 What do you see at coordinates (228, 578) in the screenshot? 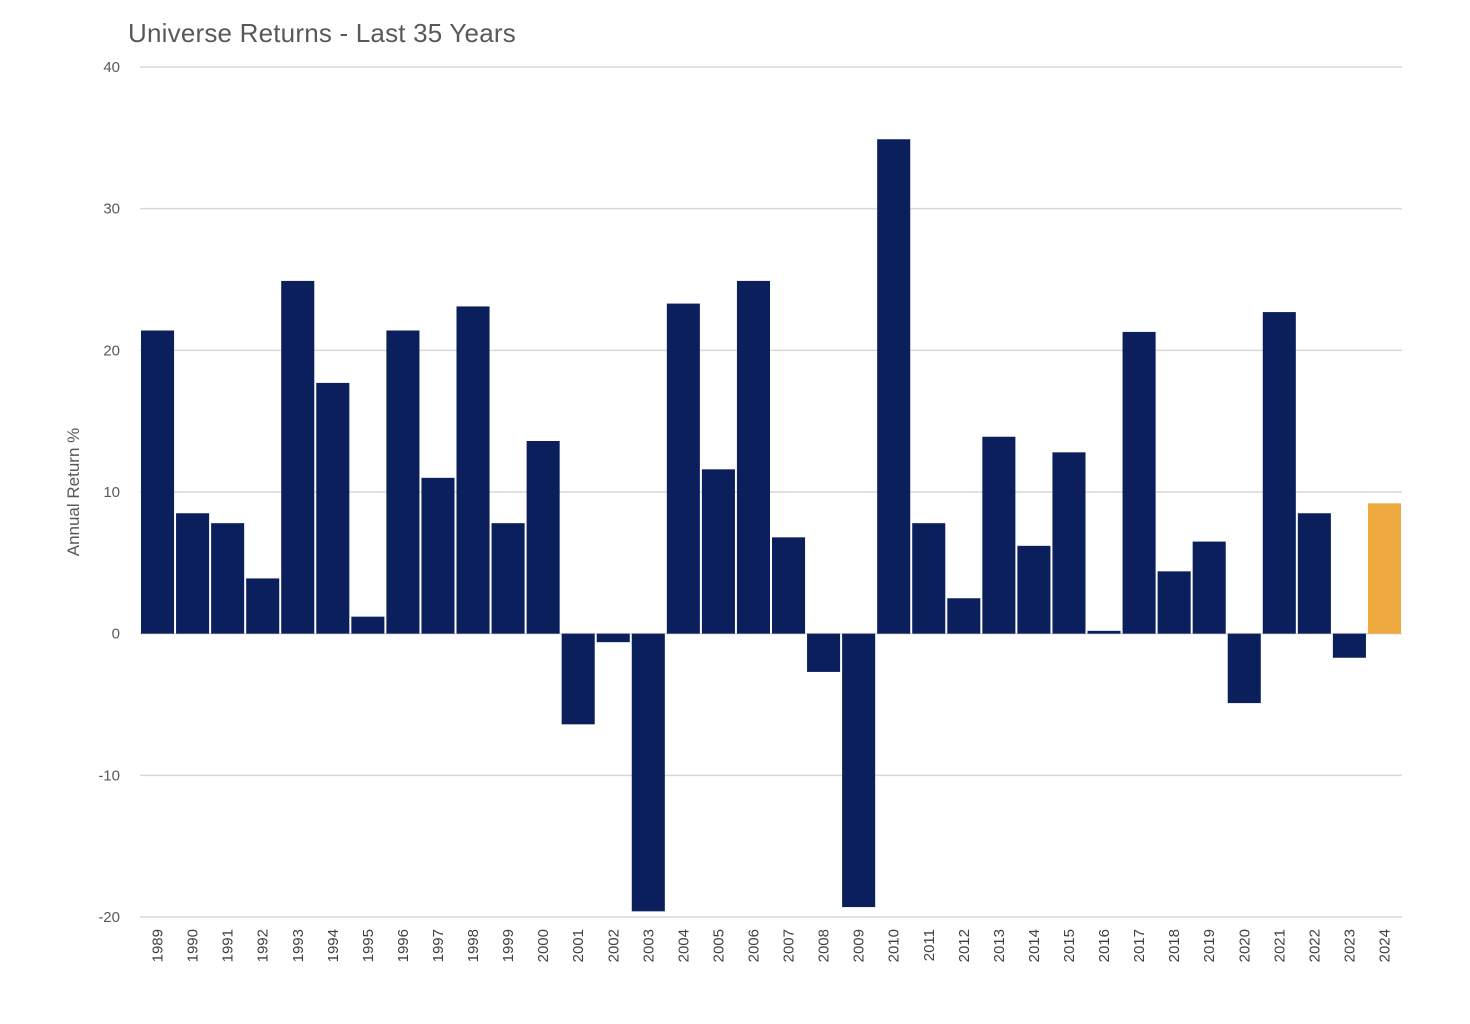
I see `bar-1991` at bounding box center [228, 578].